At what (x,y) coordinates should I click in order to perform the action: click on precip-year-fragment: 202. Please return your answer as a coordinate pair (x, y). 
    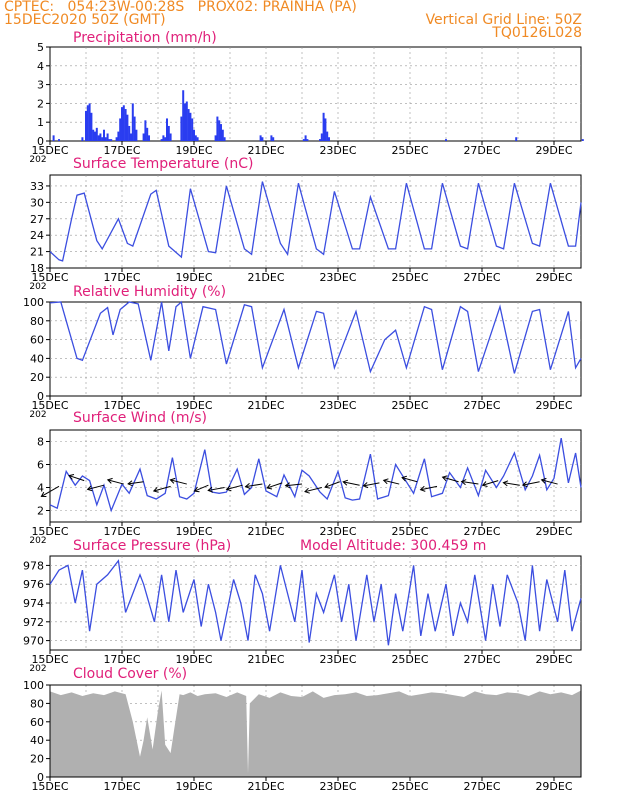
    Looking at the image, I should click on (37, 160).